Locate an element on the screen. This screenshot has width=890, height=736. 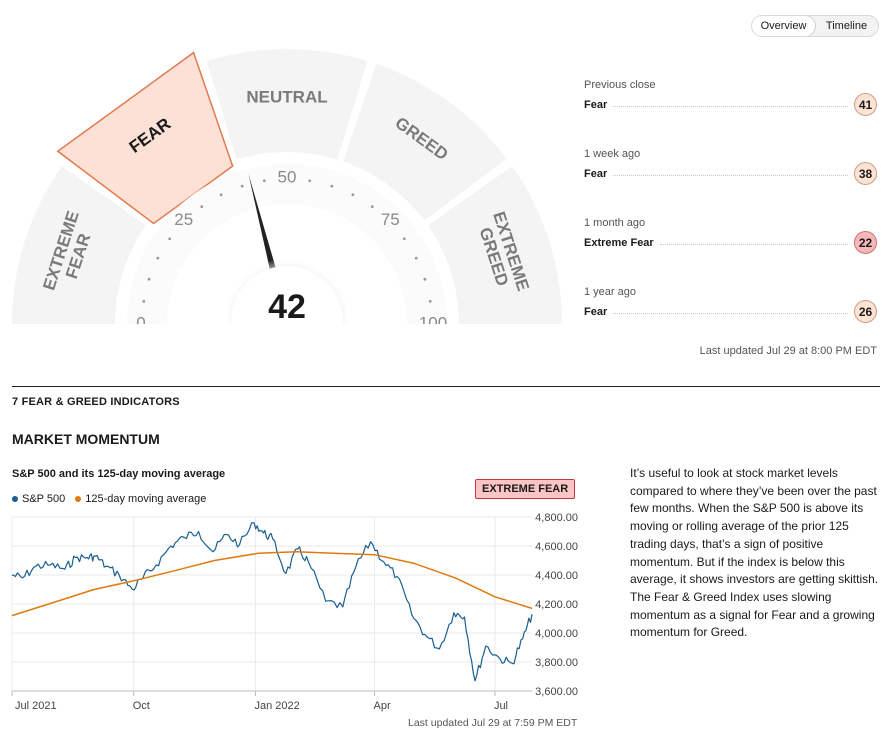
gauge-tick-label: 25 is located at coordinates (183, 219).